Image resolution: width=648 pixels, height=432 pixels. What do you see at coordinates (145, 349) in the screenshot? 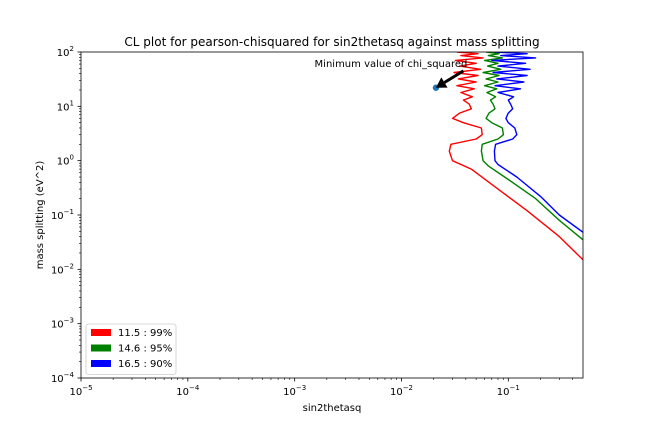
I see `legend-label-2: 14.6 : 95%` at bounding box center [145, 349].